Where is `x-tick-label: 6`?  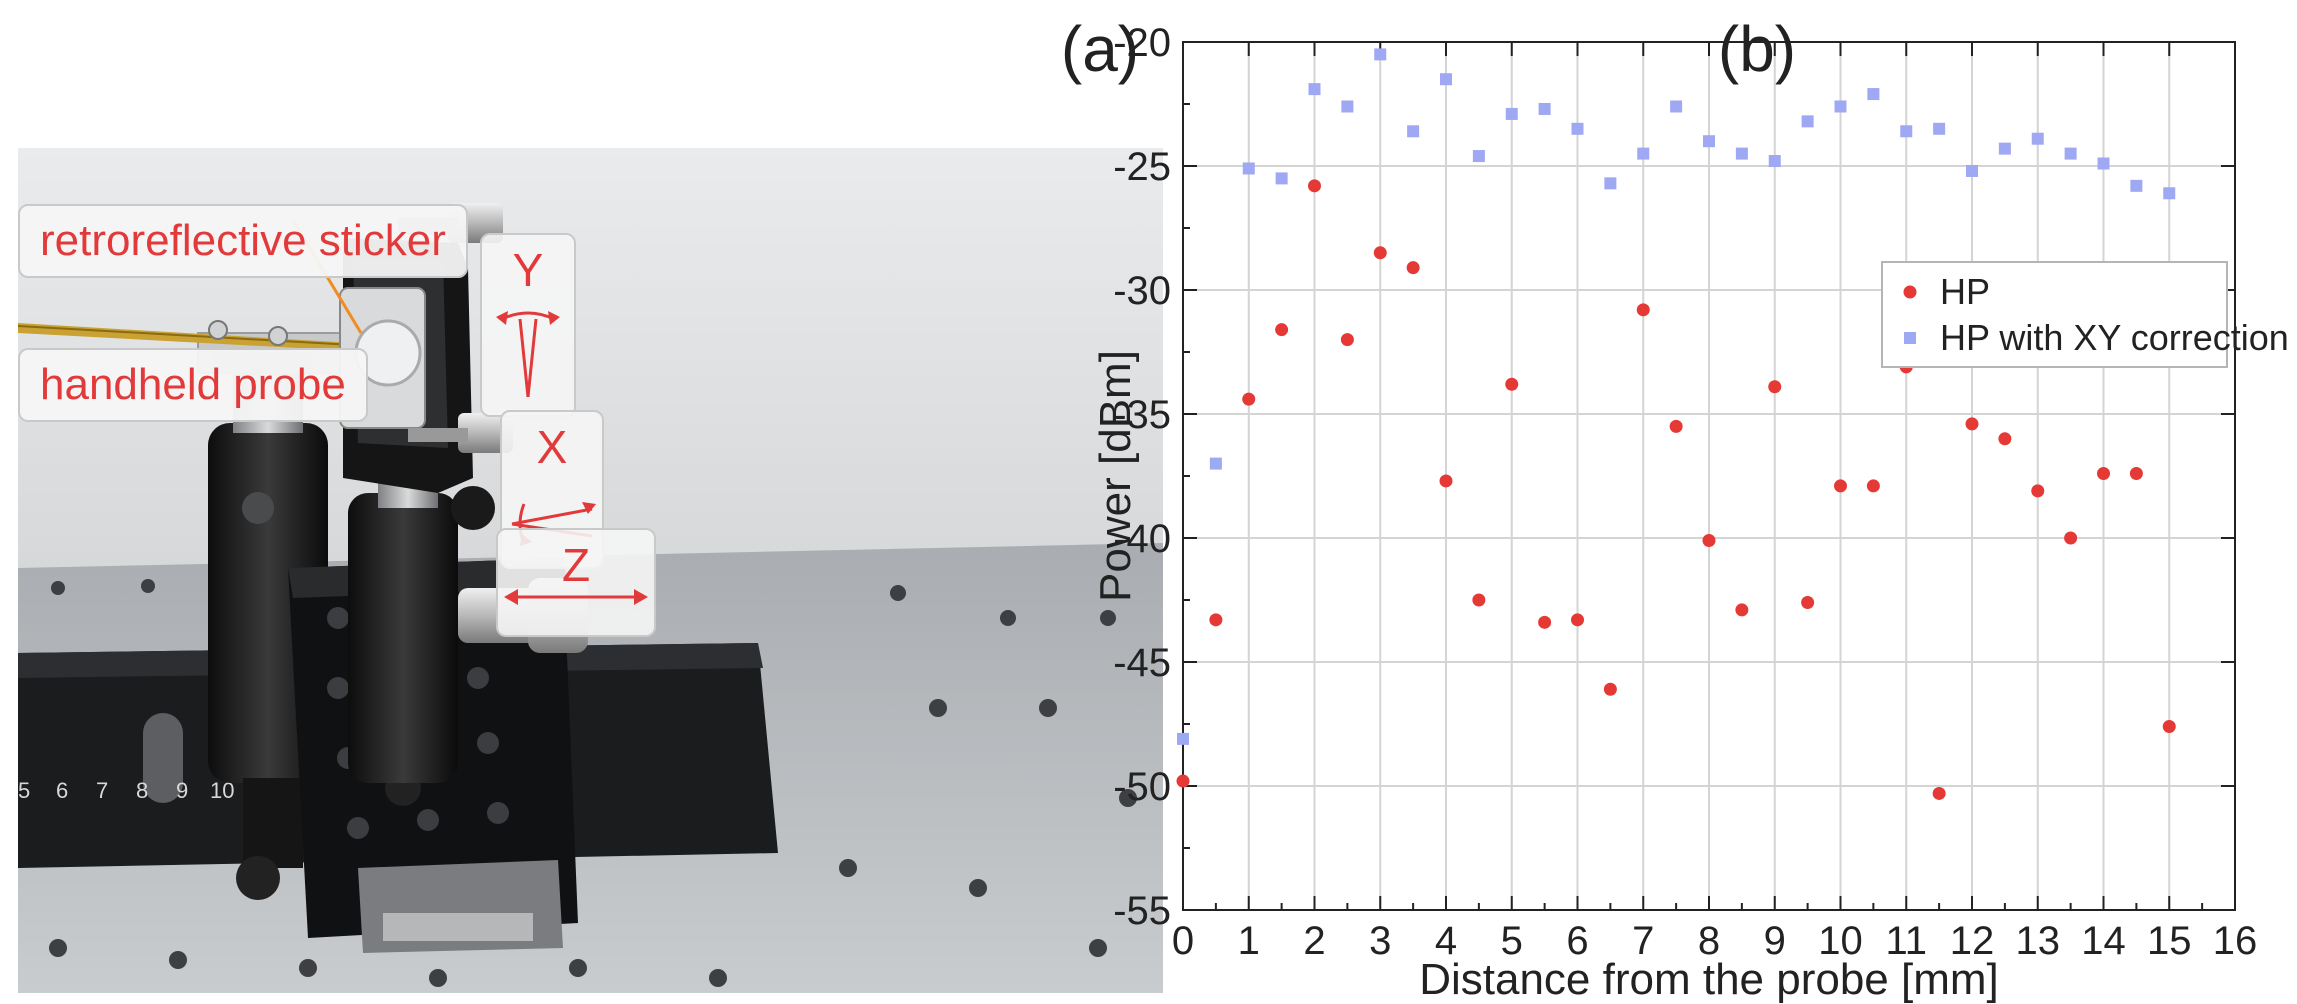
x-tick-label: 6 is located at coordinates (1577, 941).